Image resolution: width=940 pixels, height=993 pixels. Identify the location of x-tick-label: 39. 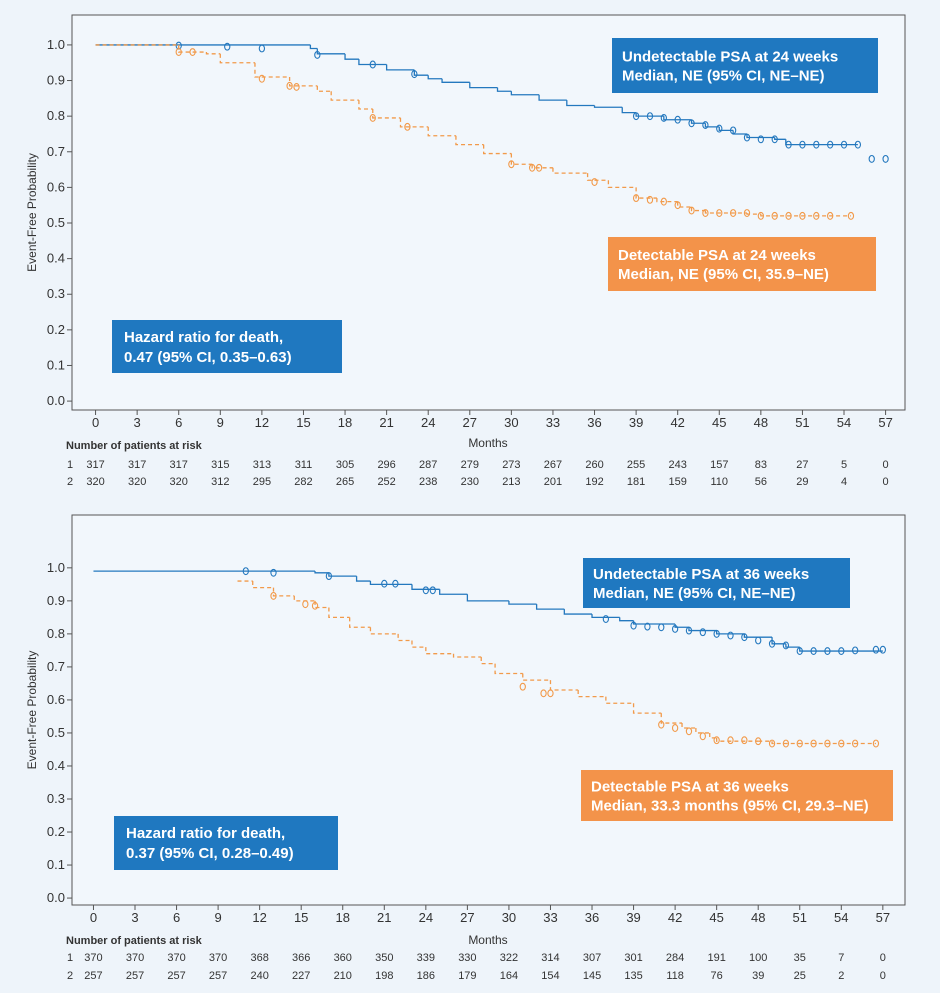
(636, 422).